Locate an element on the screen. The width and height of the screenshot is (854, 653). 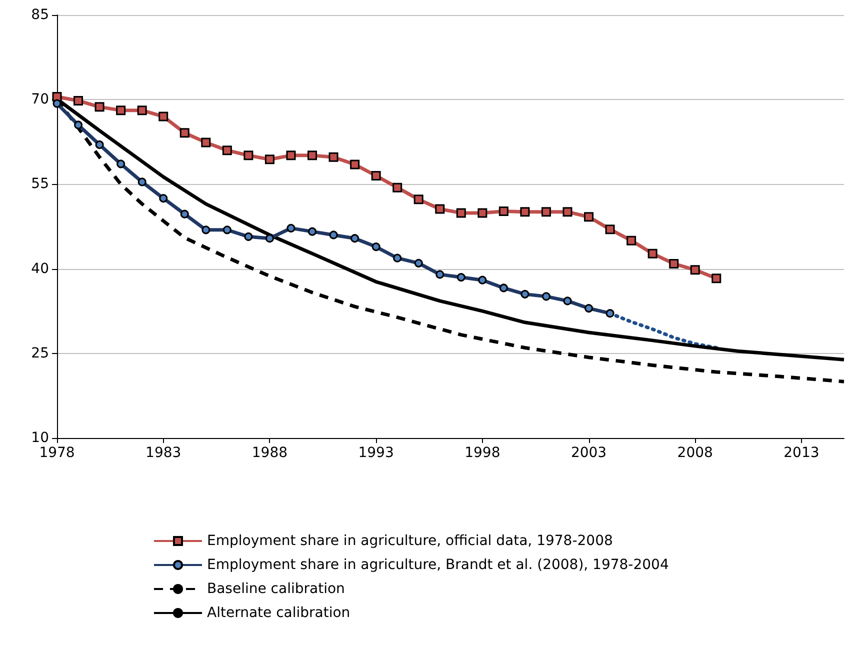
y-tick-label: 25 is located at coordinates (40, 353).